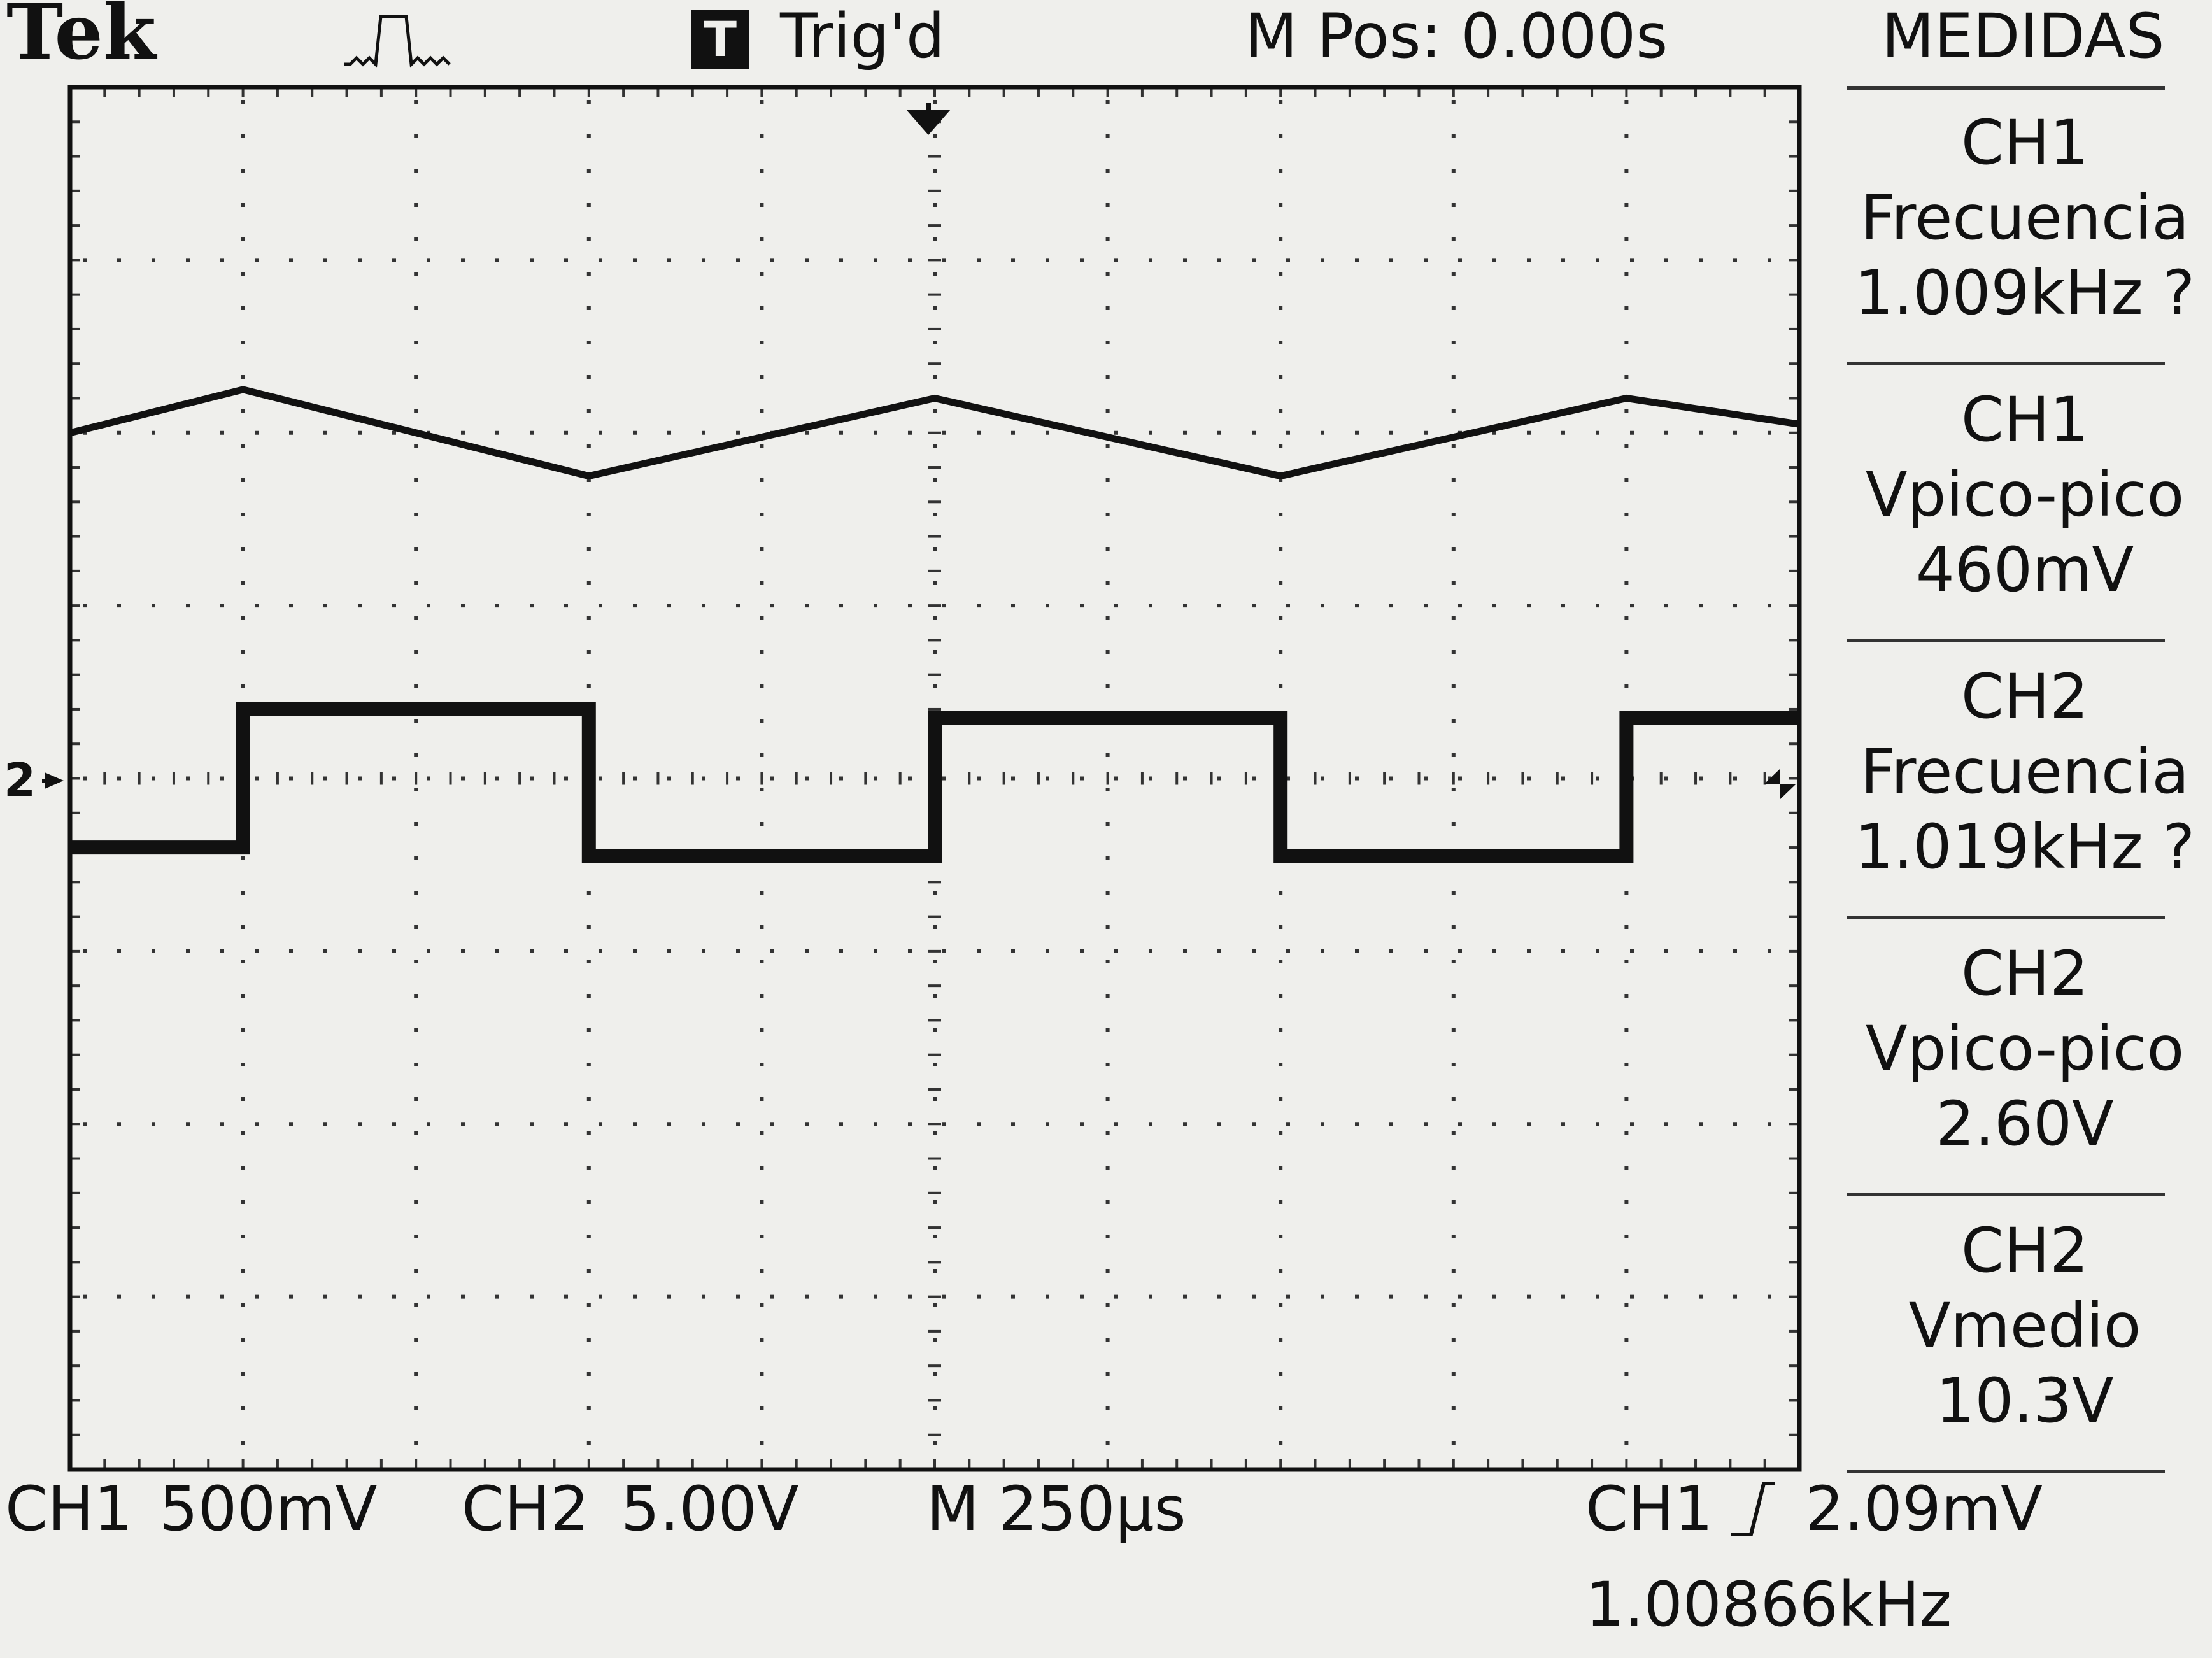  What do you see at coordinates (1456, 37) in the screenshot?
I see `m-pos-readout: M Pos: 0.000s` at bounding box center [1456, 37].